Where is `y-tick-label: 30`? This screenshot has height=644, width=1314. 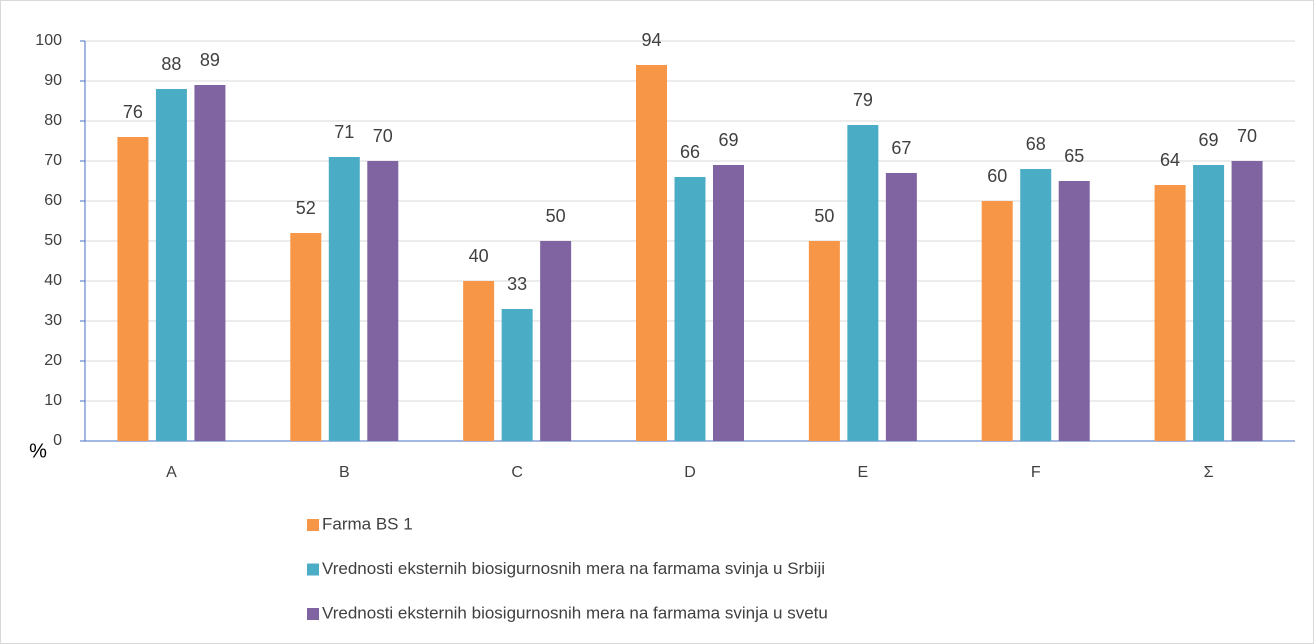 y-tick-label: 30 is located at coordinates (53, 320).